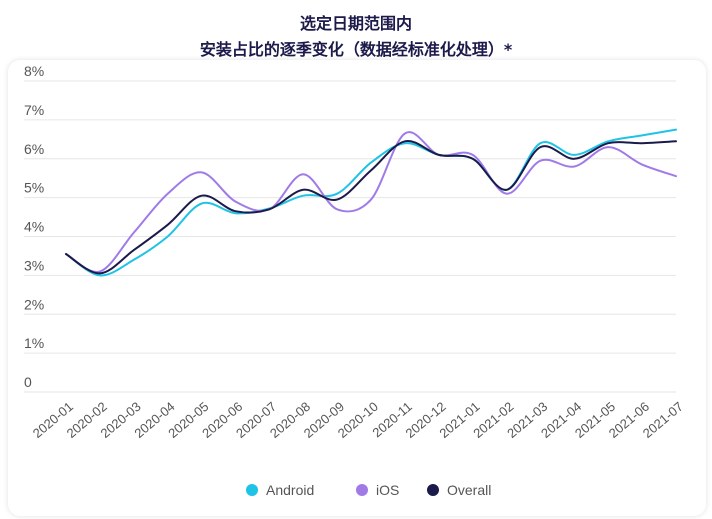 The image size is (712, 519). I want to click on chart-title-line1: 选定日期范围内, so click(355, 23).